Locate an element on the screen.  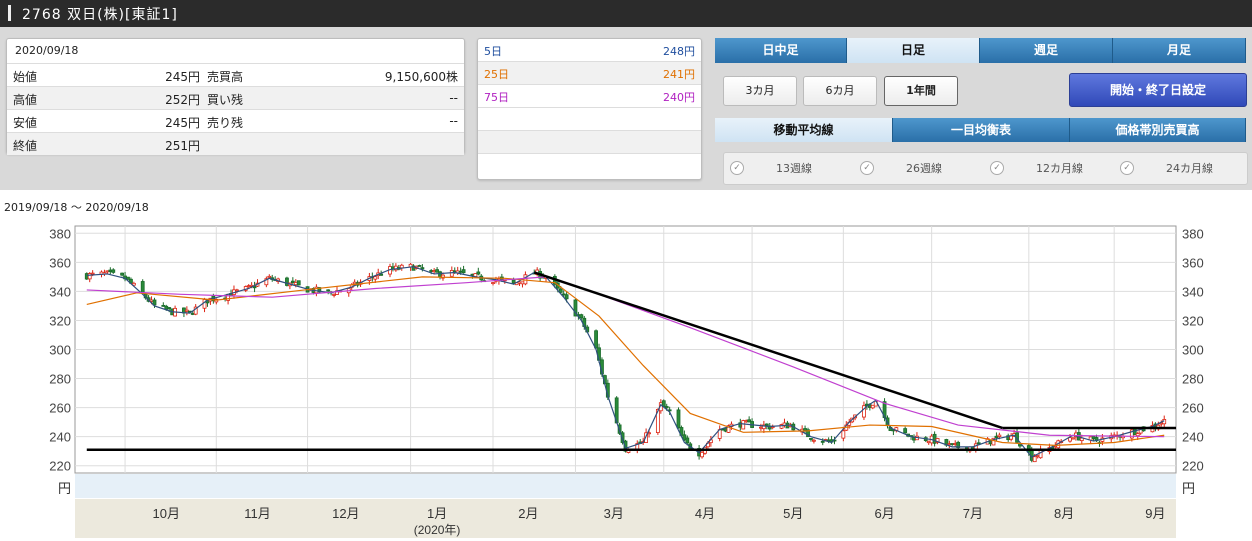
indicator-tab: 価格帯別売買高 is located at coordinates (1158, 130).